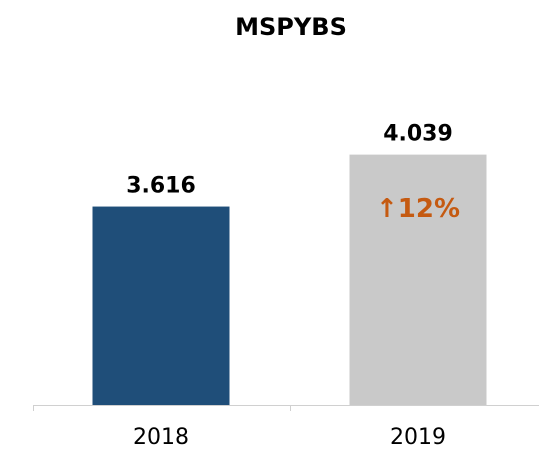  Describe the element at coordinates (291, 27) in the screenshot. I see `chart-title: MSPYBS` at that location.